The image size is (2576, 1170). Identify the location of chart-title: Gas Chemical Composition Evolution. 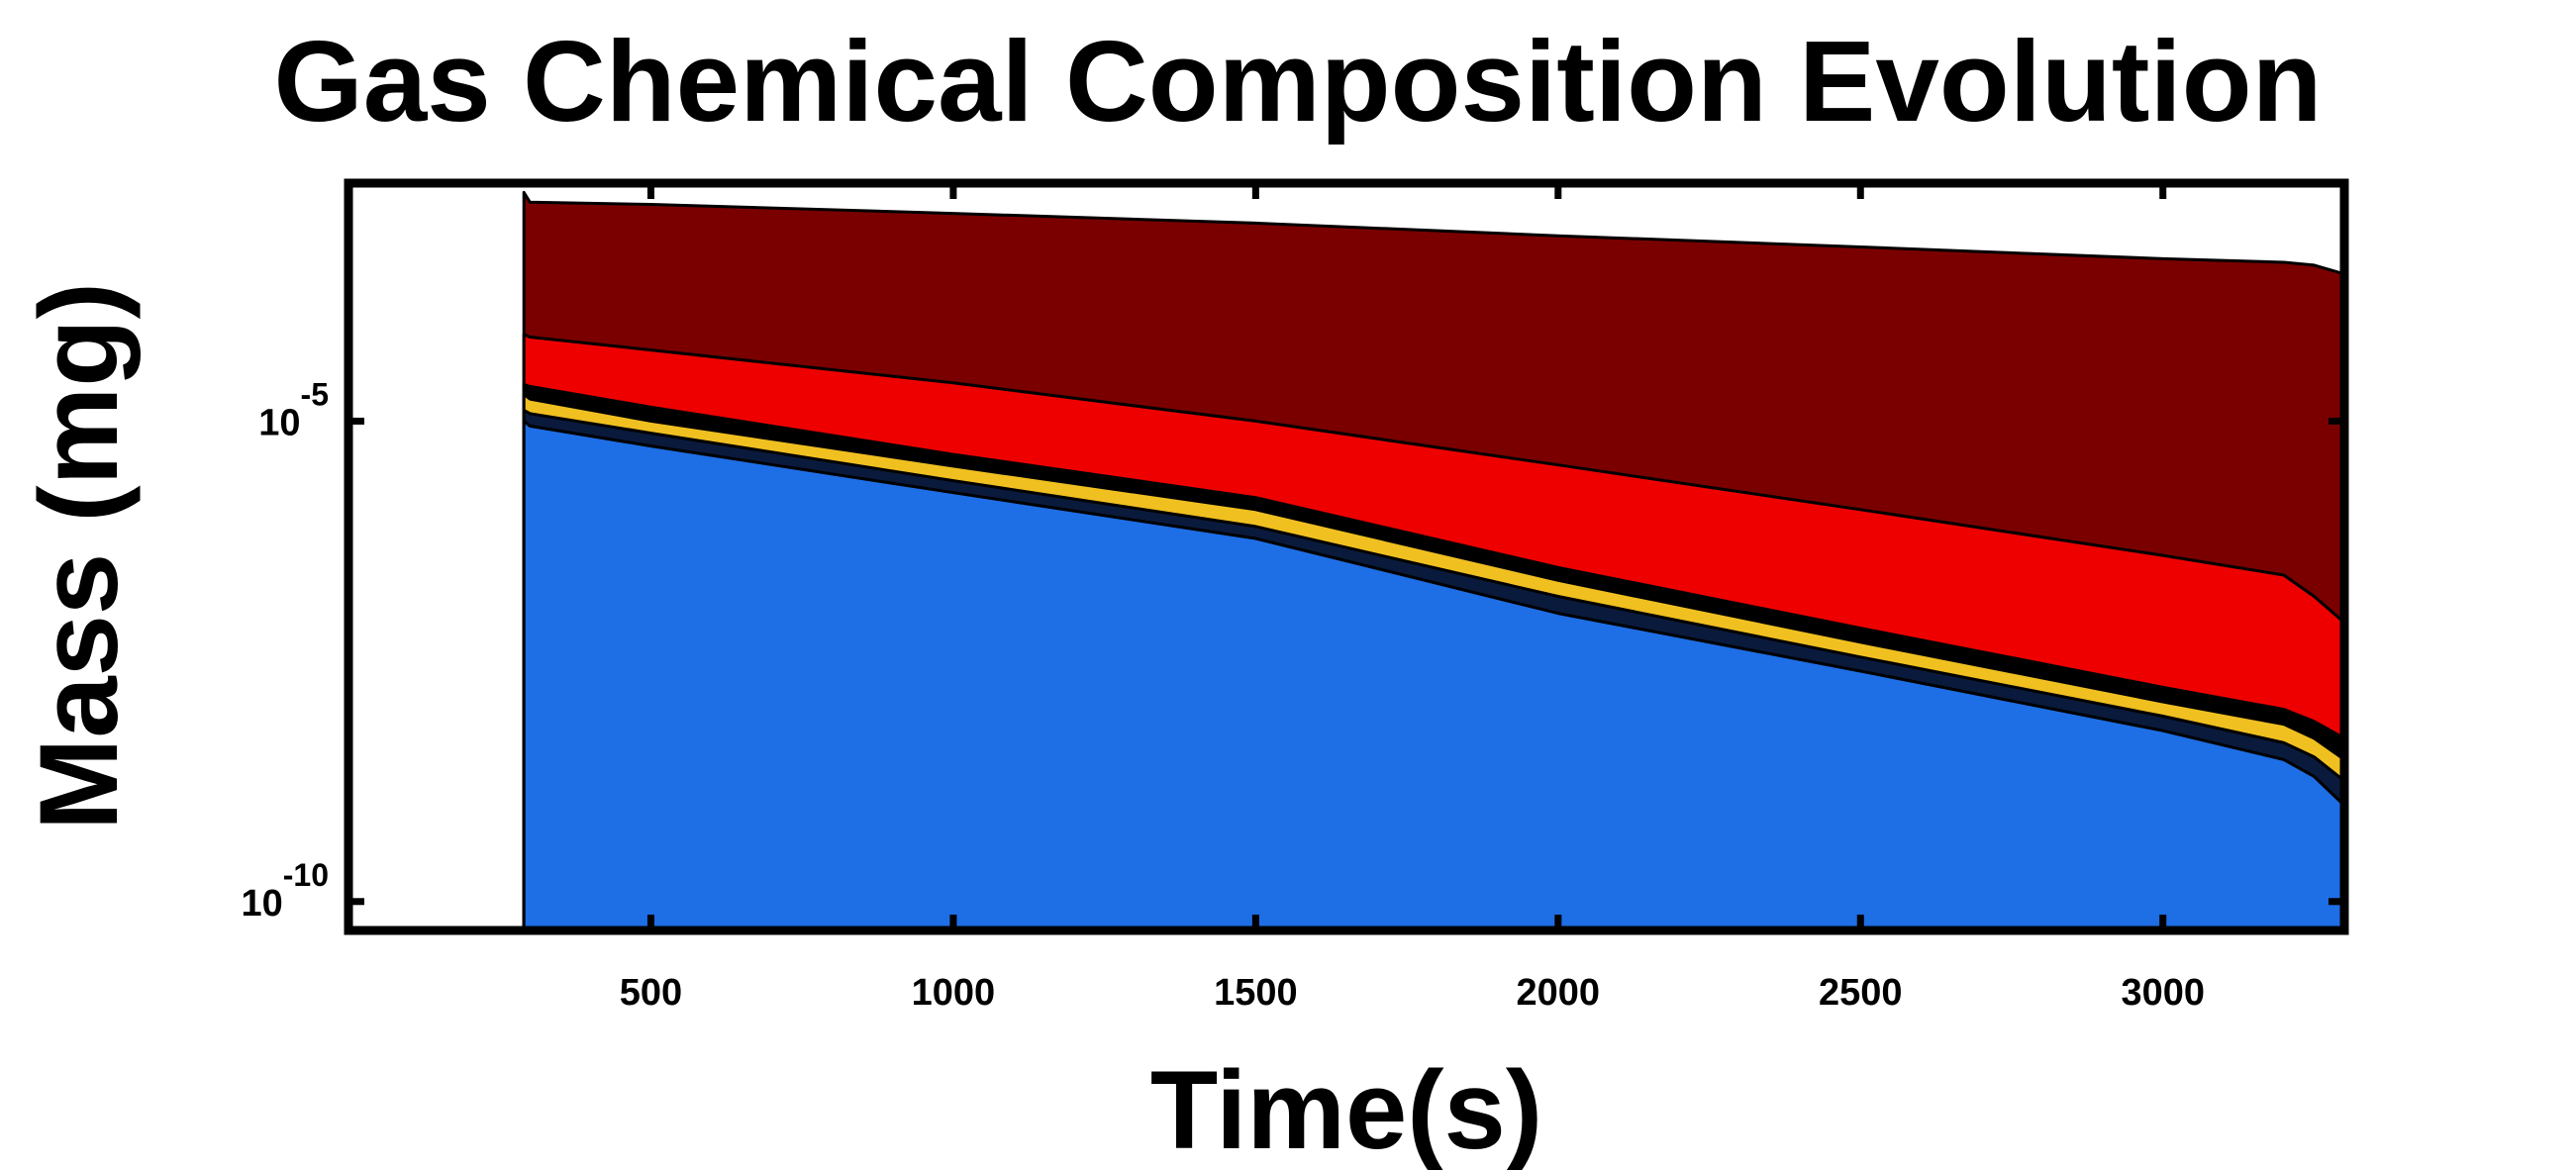
(1299, 81).